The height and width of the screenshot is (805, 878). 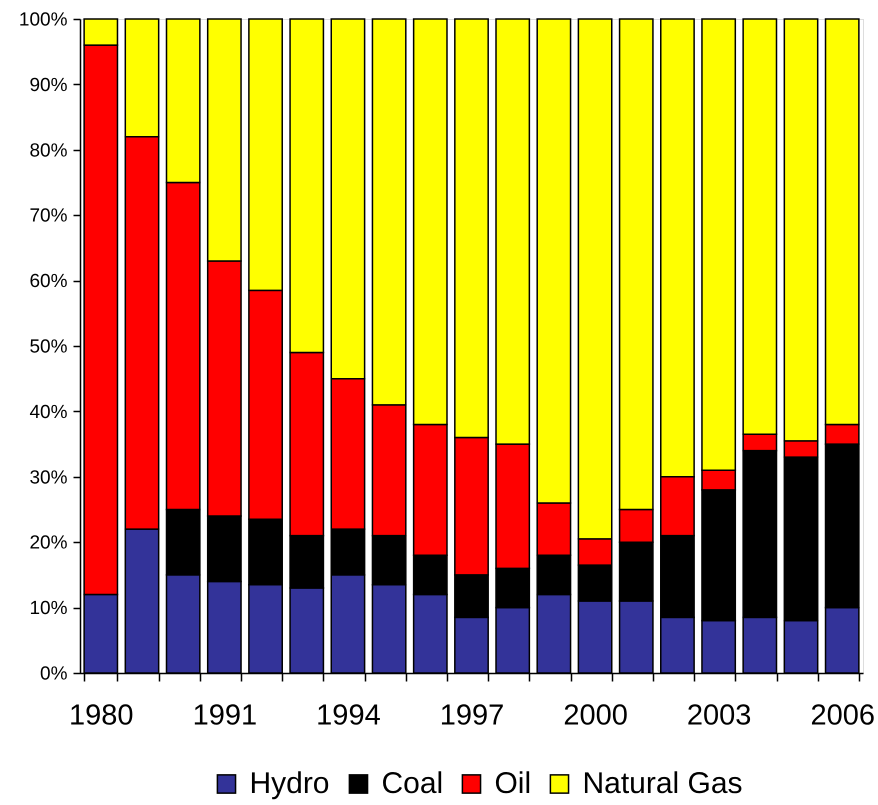 I want to click on legend-label: Natural Gas, so click(x=662, y=783).